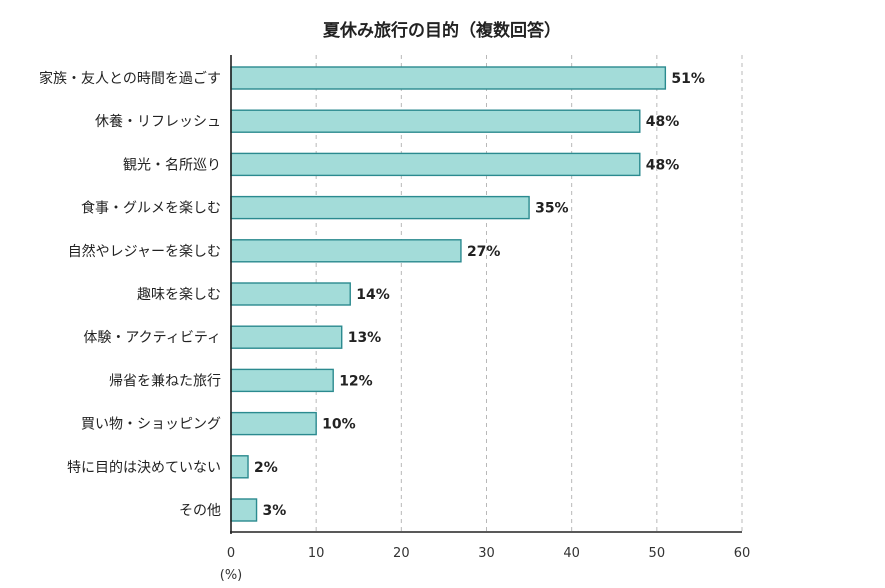 The width and height of the screenshot is (885, 588). Describe the element at coordinates (200, 511) in the screenshot. I see `category-label: その他` at that location.